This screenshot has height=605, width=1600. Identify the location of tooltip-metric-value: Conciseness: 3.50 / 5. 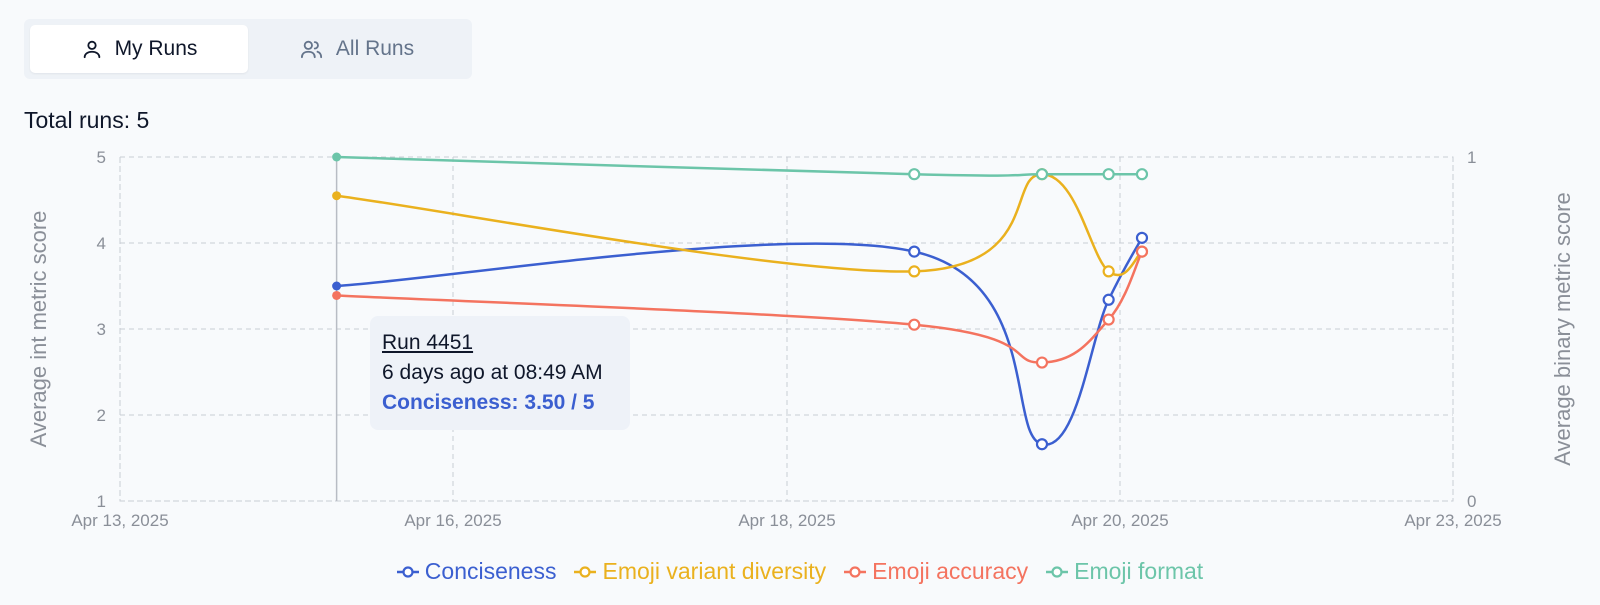
(488, 402).